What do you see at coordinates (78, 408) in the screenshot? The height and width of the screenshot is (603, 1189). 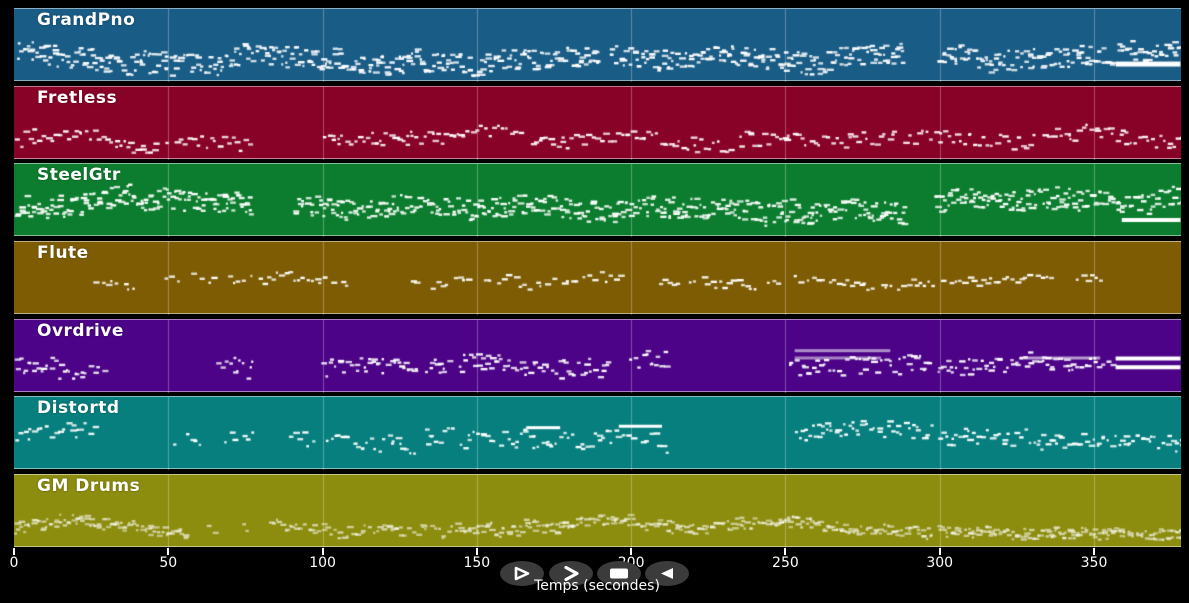 I see `track-label: Distortd` at bounding box center [78, 408].